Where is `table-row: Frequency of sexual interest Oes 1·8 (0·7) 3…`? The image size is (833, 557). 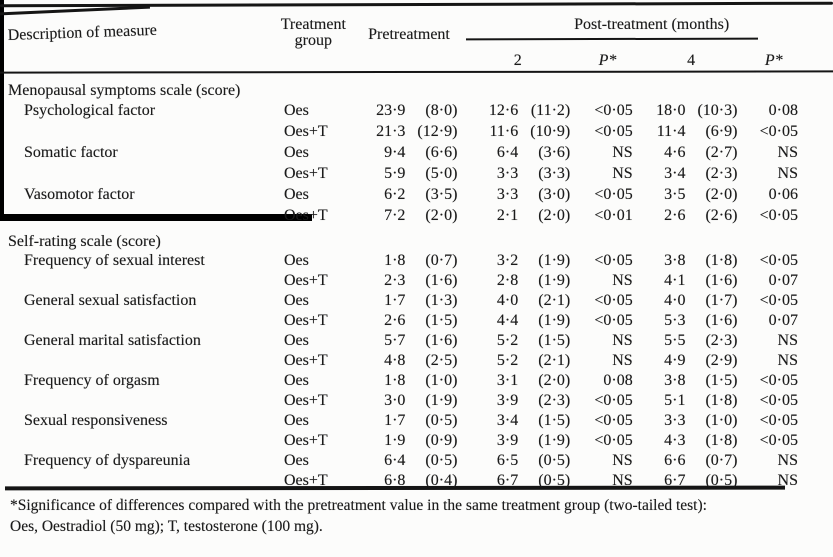 table-row: Frequency of sexual interest Oes 1·8 (0·7) 3… is located at coordinates (403, 261).